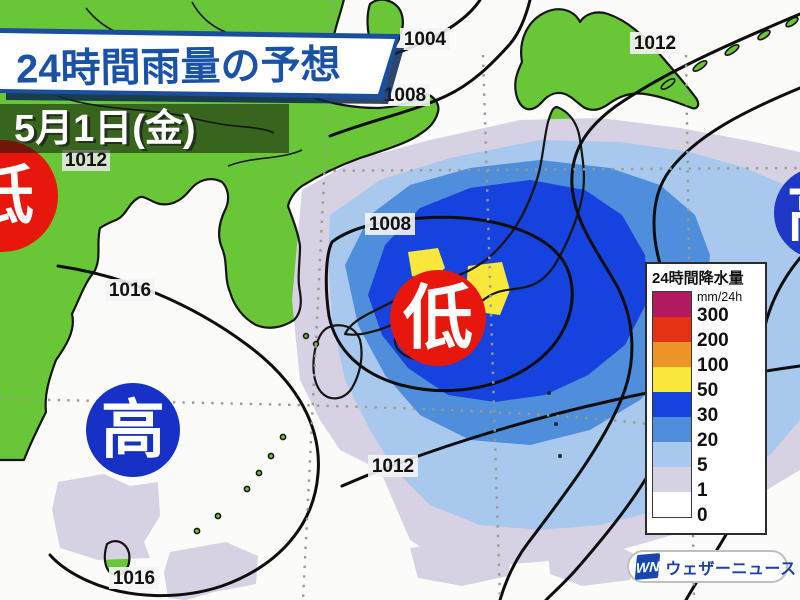 The height and width of the screenshot is (600, 800). I want to click on legend-title: 24時間降水量, so click(698, 278).